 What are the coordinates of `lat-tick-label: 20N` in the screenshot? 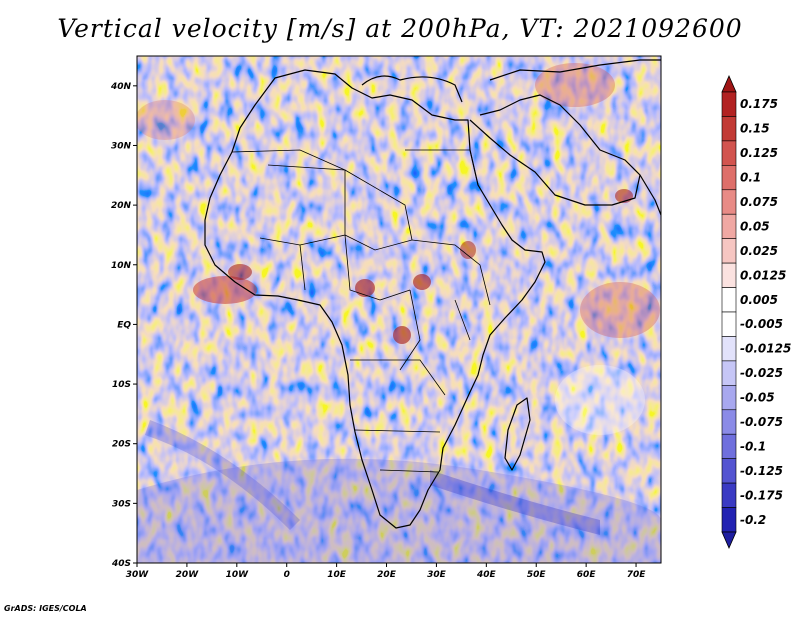 It's located at (121, 206).